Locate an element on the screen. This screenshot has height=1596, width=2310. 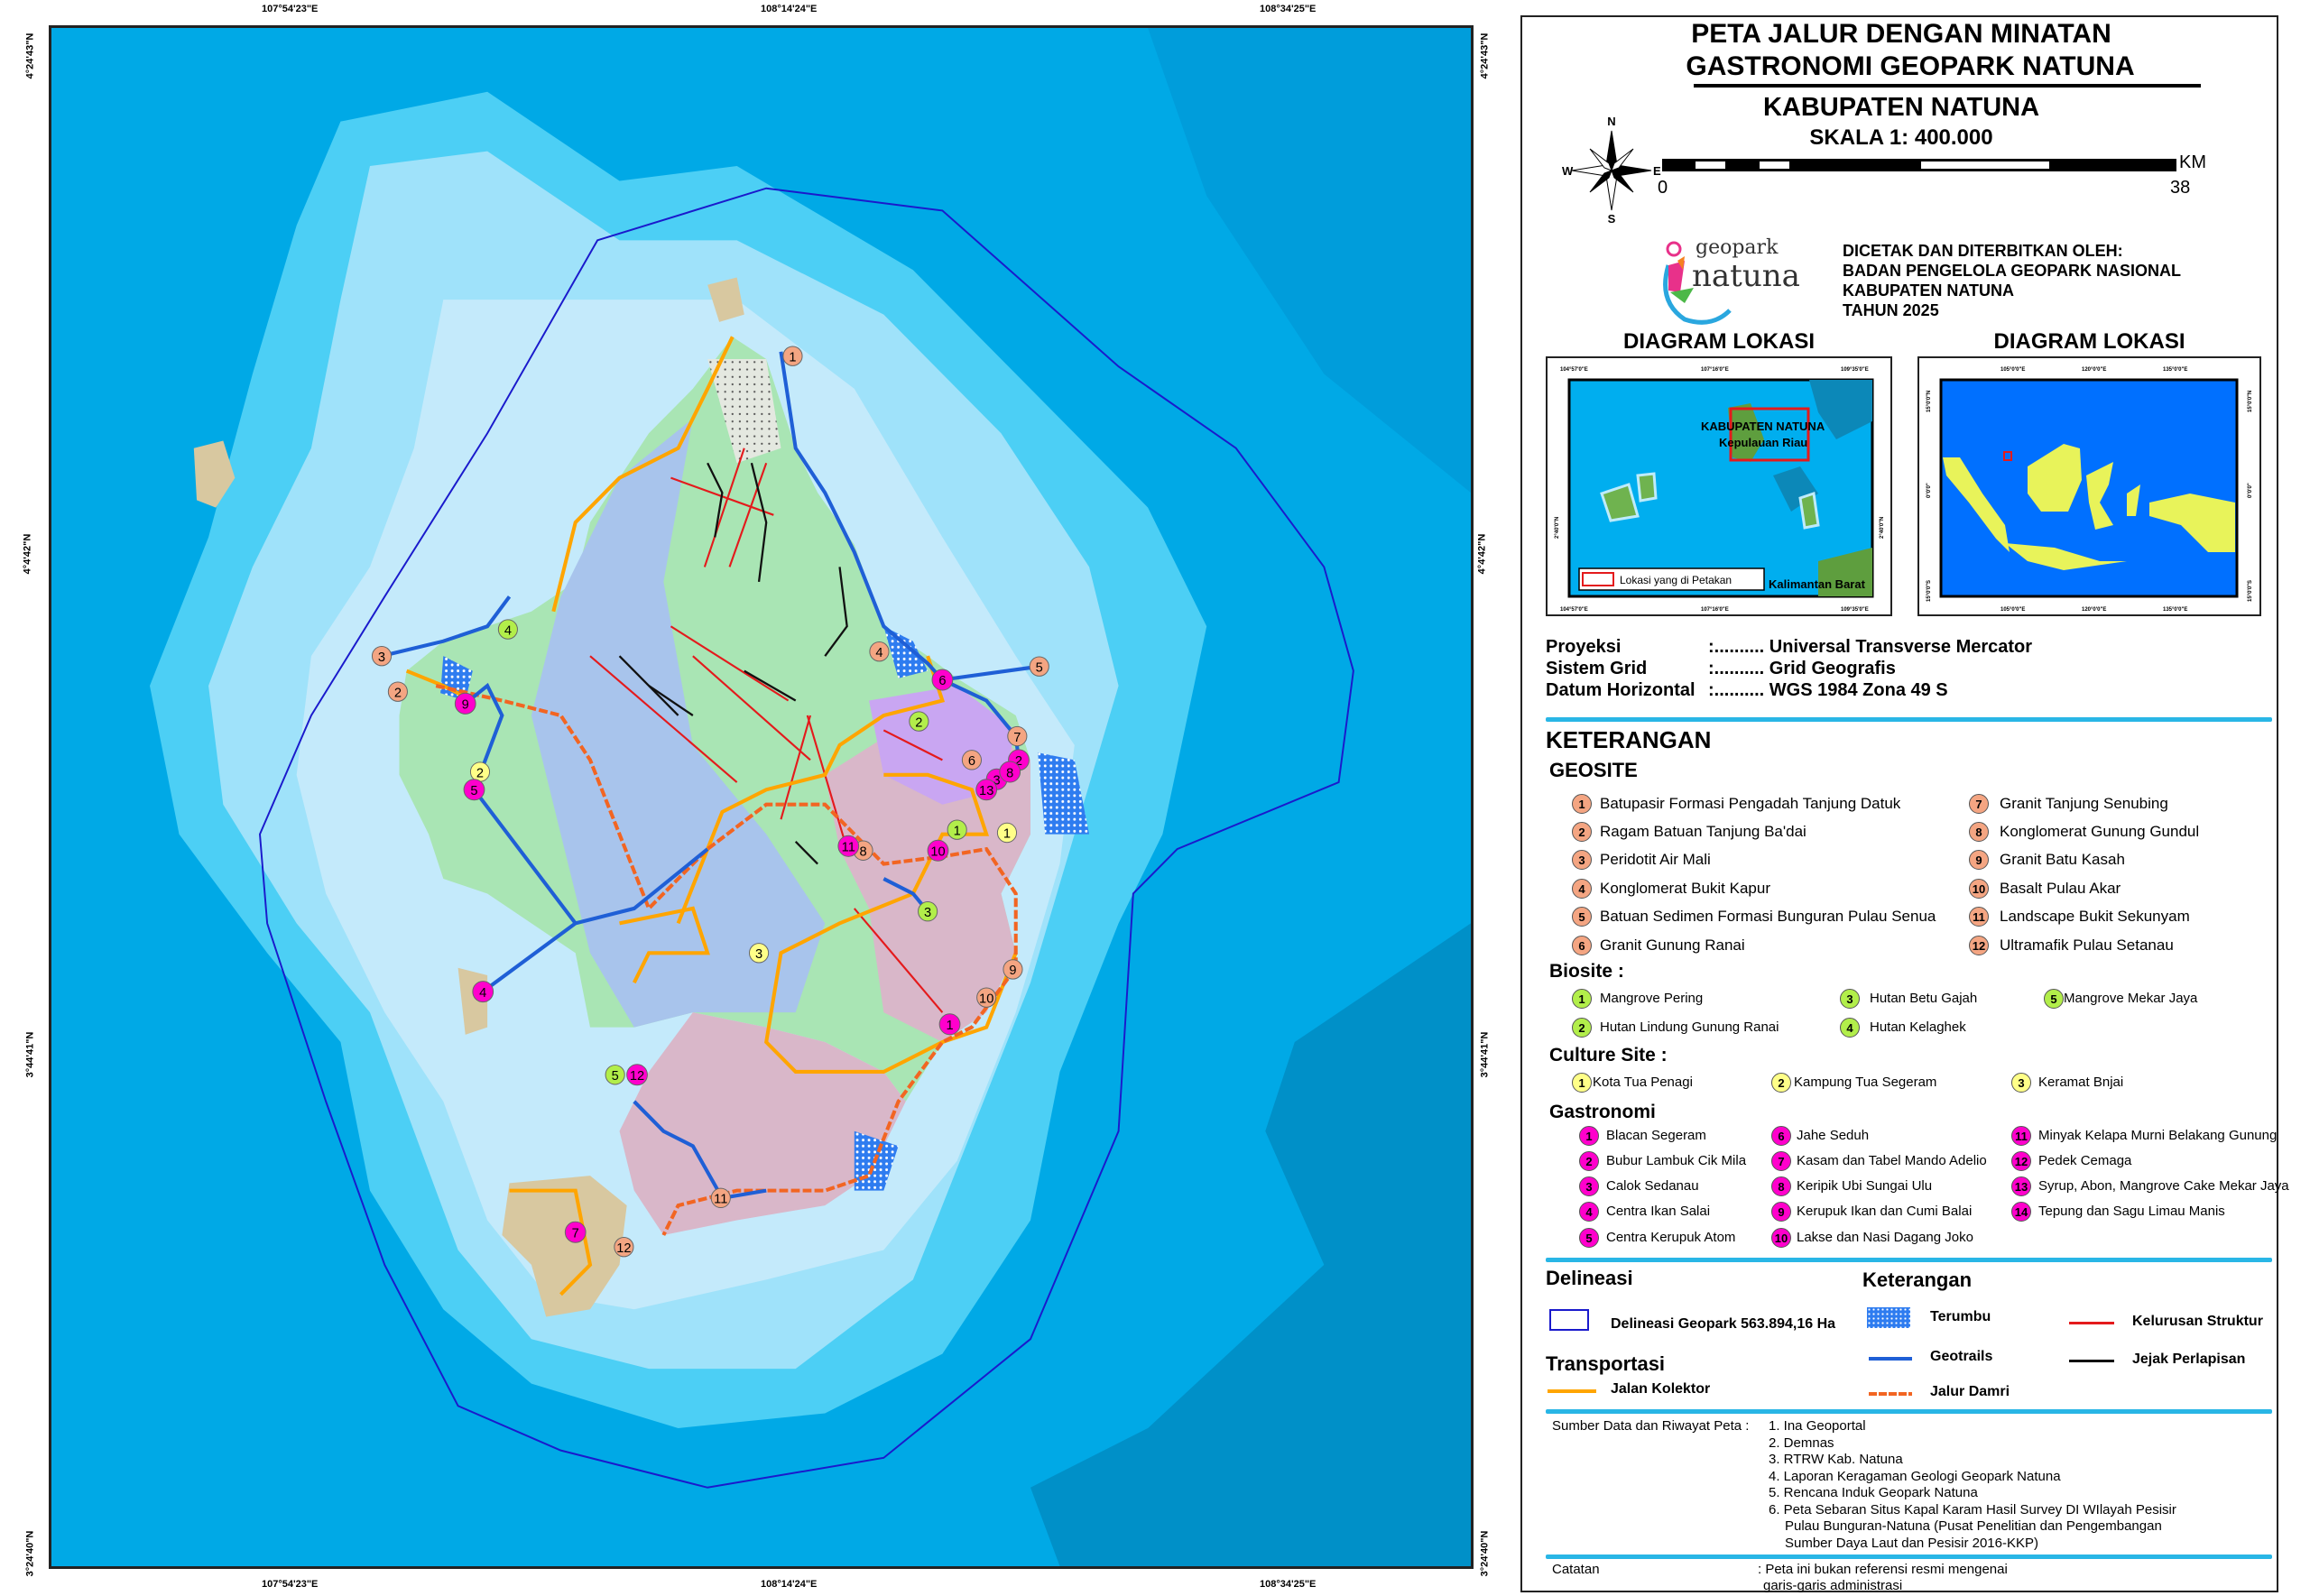
gastronomi-map-marker: 6 is located at coordinates (942, 680).